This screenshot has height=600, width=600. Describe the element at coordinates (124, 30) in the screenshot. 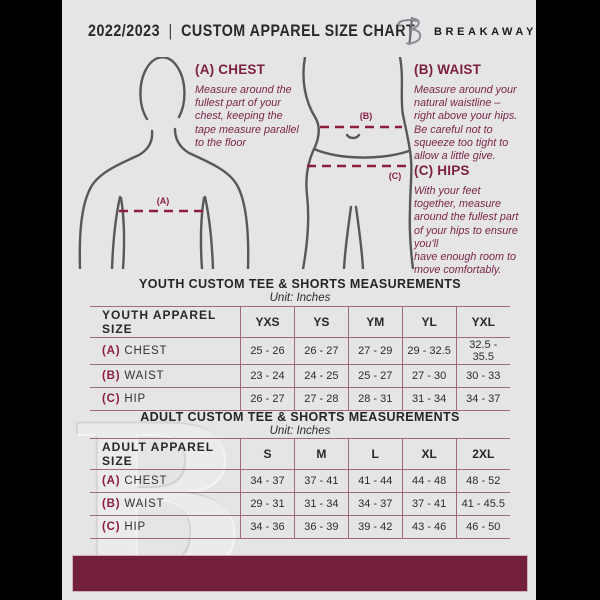

I see `season-year: 2022/2023` at that location.